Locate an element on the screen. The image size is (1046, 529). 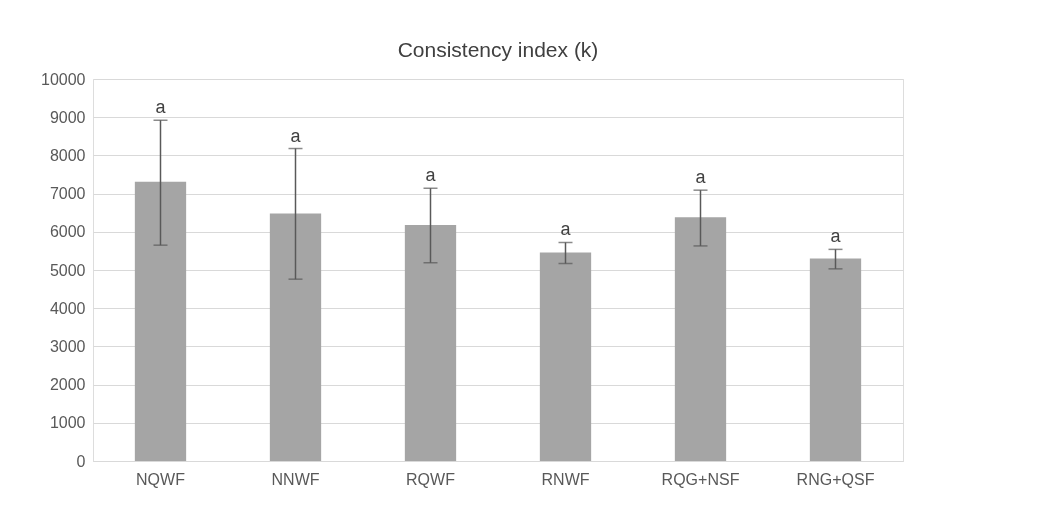
y-tick-label: 7000 is located at coordinates (67, 194).